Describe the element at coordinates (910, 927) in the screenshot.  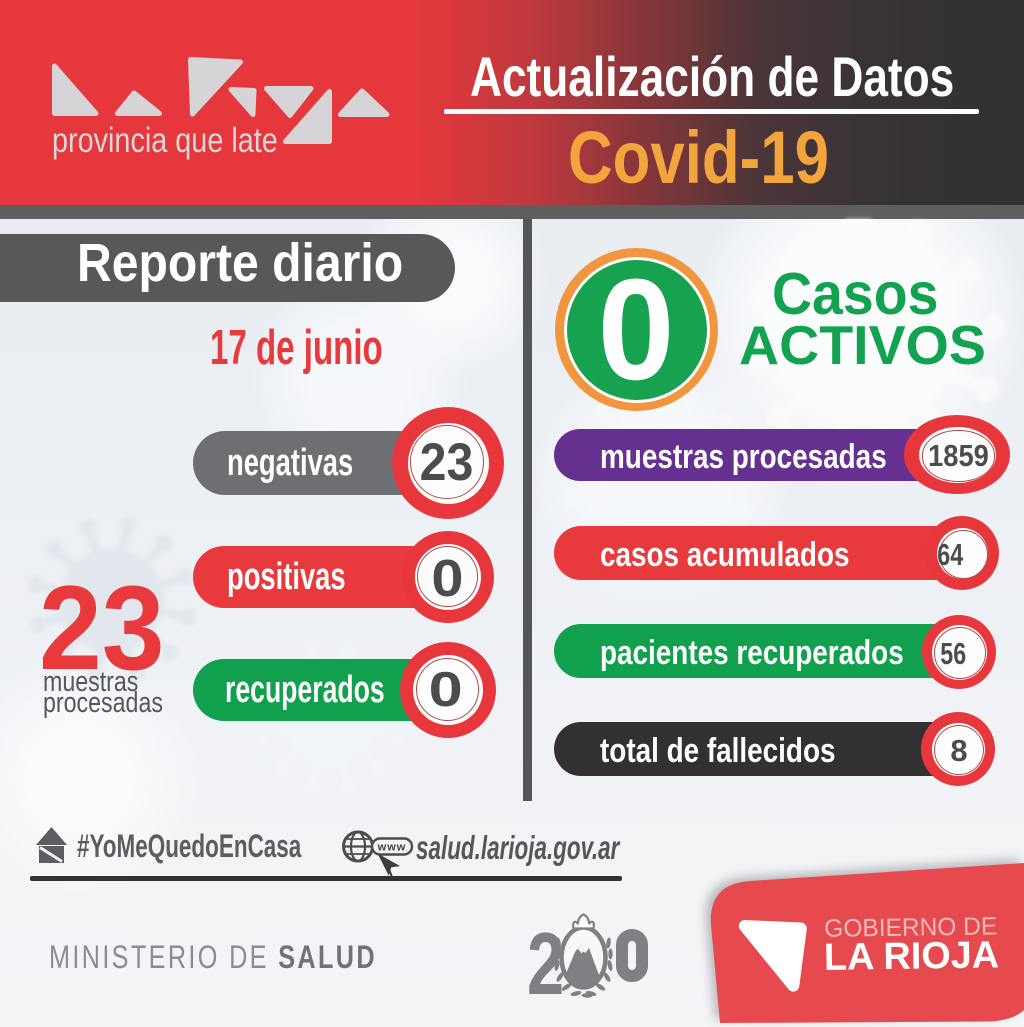
I see `svg-text: GOBIERNO DE` at that location.